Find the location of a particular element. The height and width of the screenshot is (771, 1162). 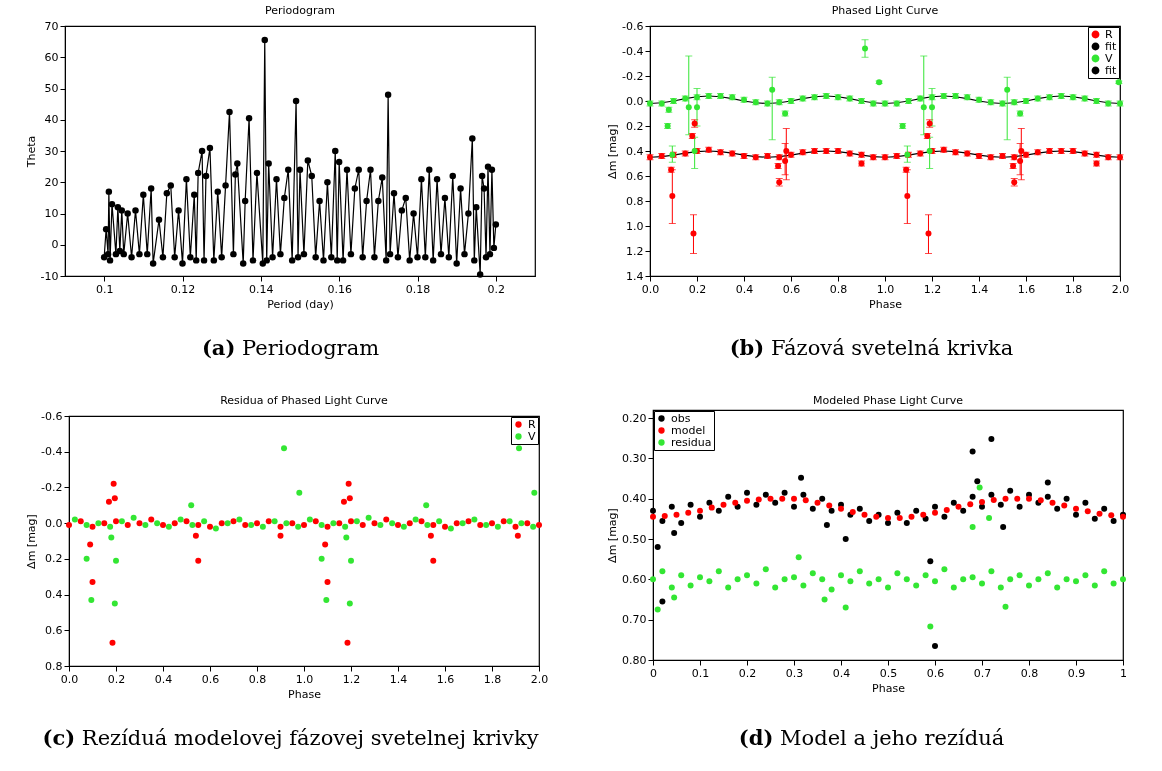

y-tick-label: 1.4 is located at coordinates (635, 276).